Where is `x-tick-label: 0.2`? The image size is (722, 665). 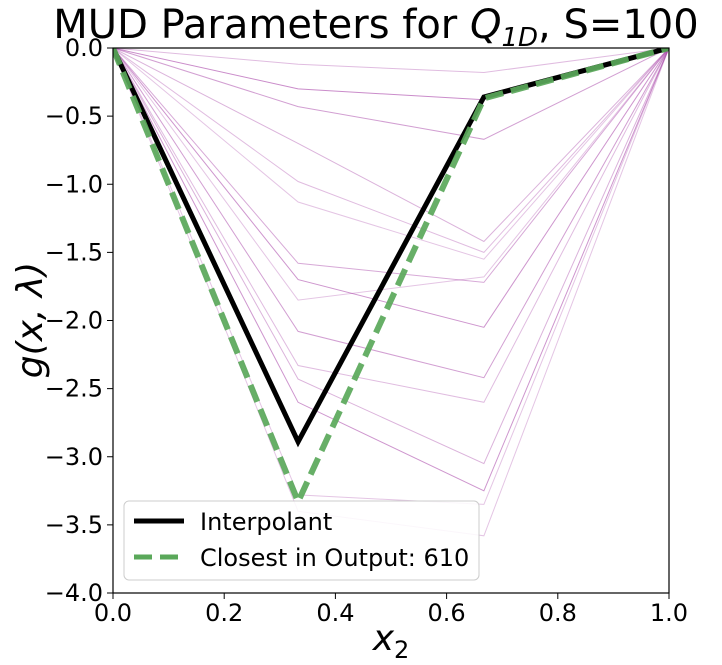 x-tick-label: 0.2 is located at coordinates (224, 613).